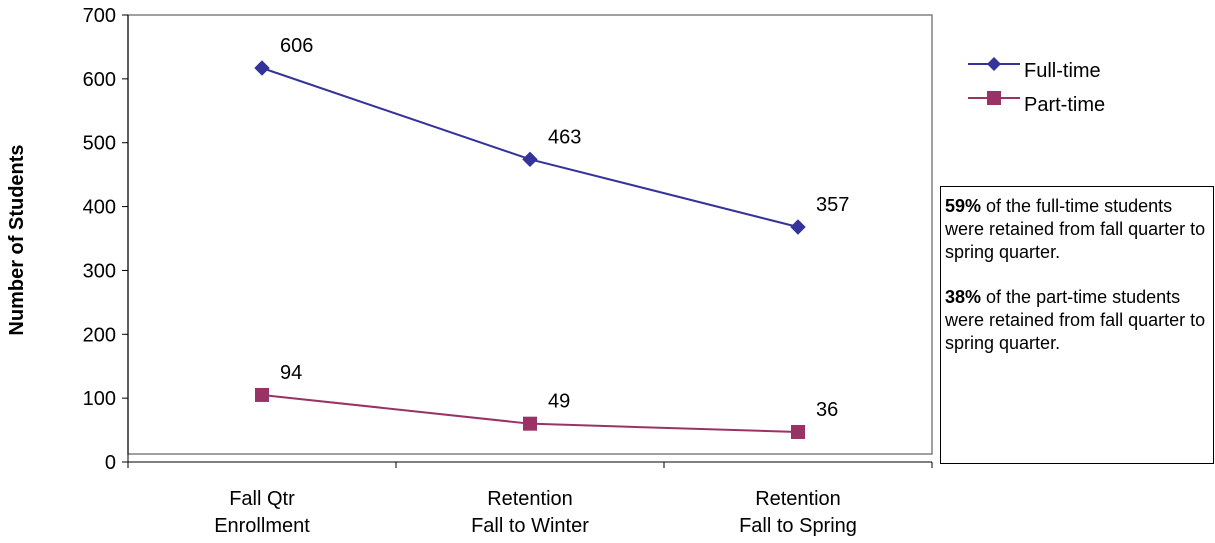 The width and height of the screenshot is (1215, 543). Describe the element at coordinates (559, 402) in the screenshot. I see `part-time-data-label: 49` at that location.